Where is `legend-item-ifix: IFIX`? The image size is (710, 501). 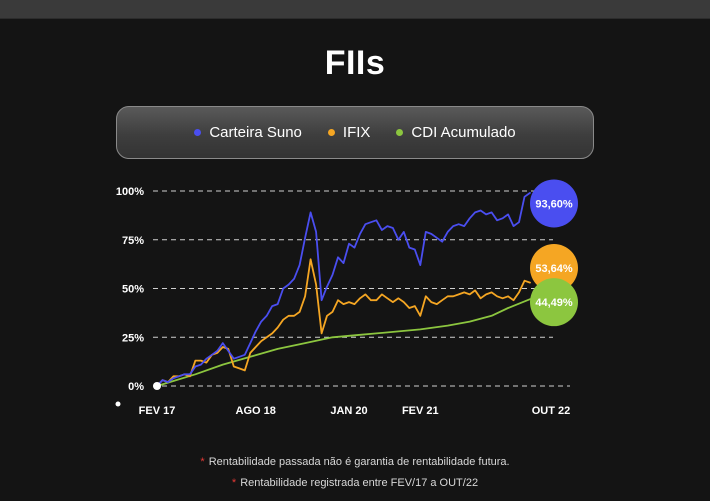
legend-item-ifix: IFIX is located at coordinates (349, 132).